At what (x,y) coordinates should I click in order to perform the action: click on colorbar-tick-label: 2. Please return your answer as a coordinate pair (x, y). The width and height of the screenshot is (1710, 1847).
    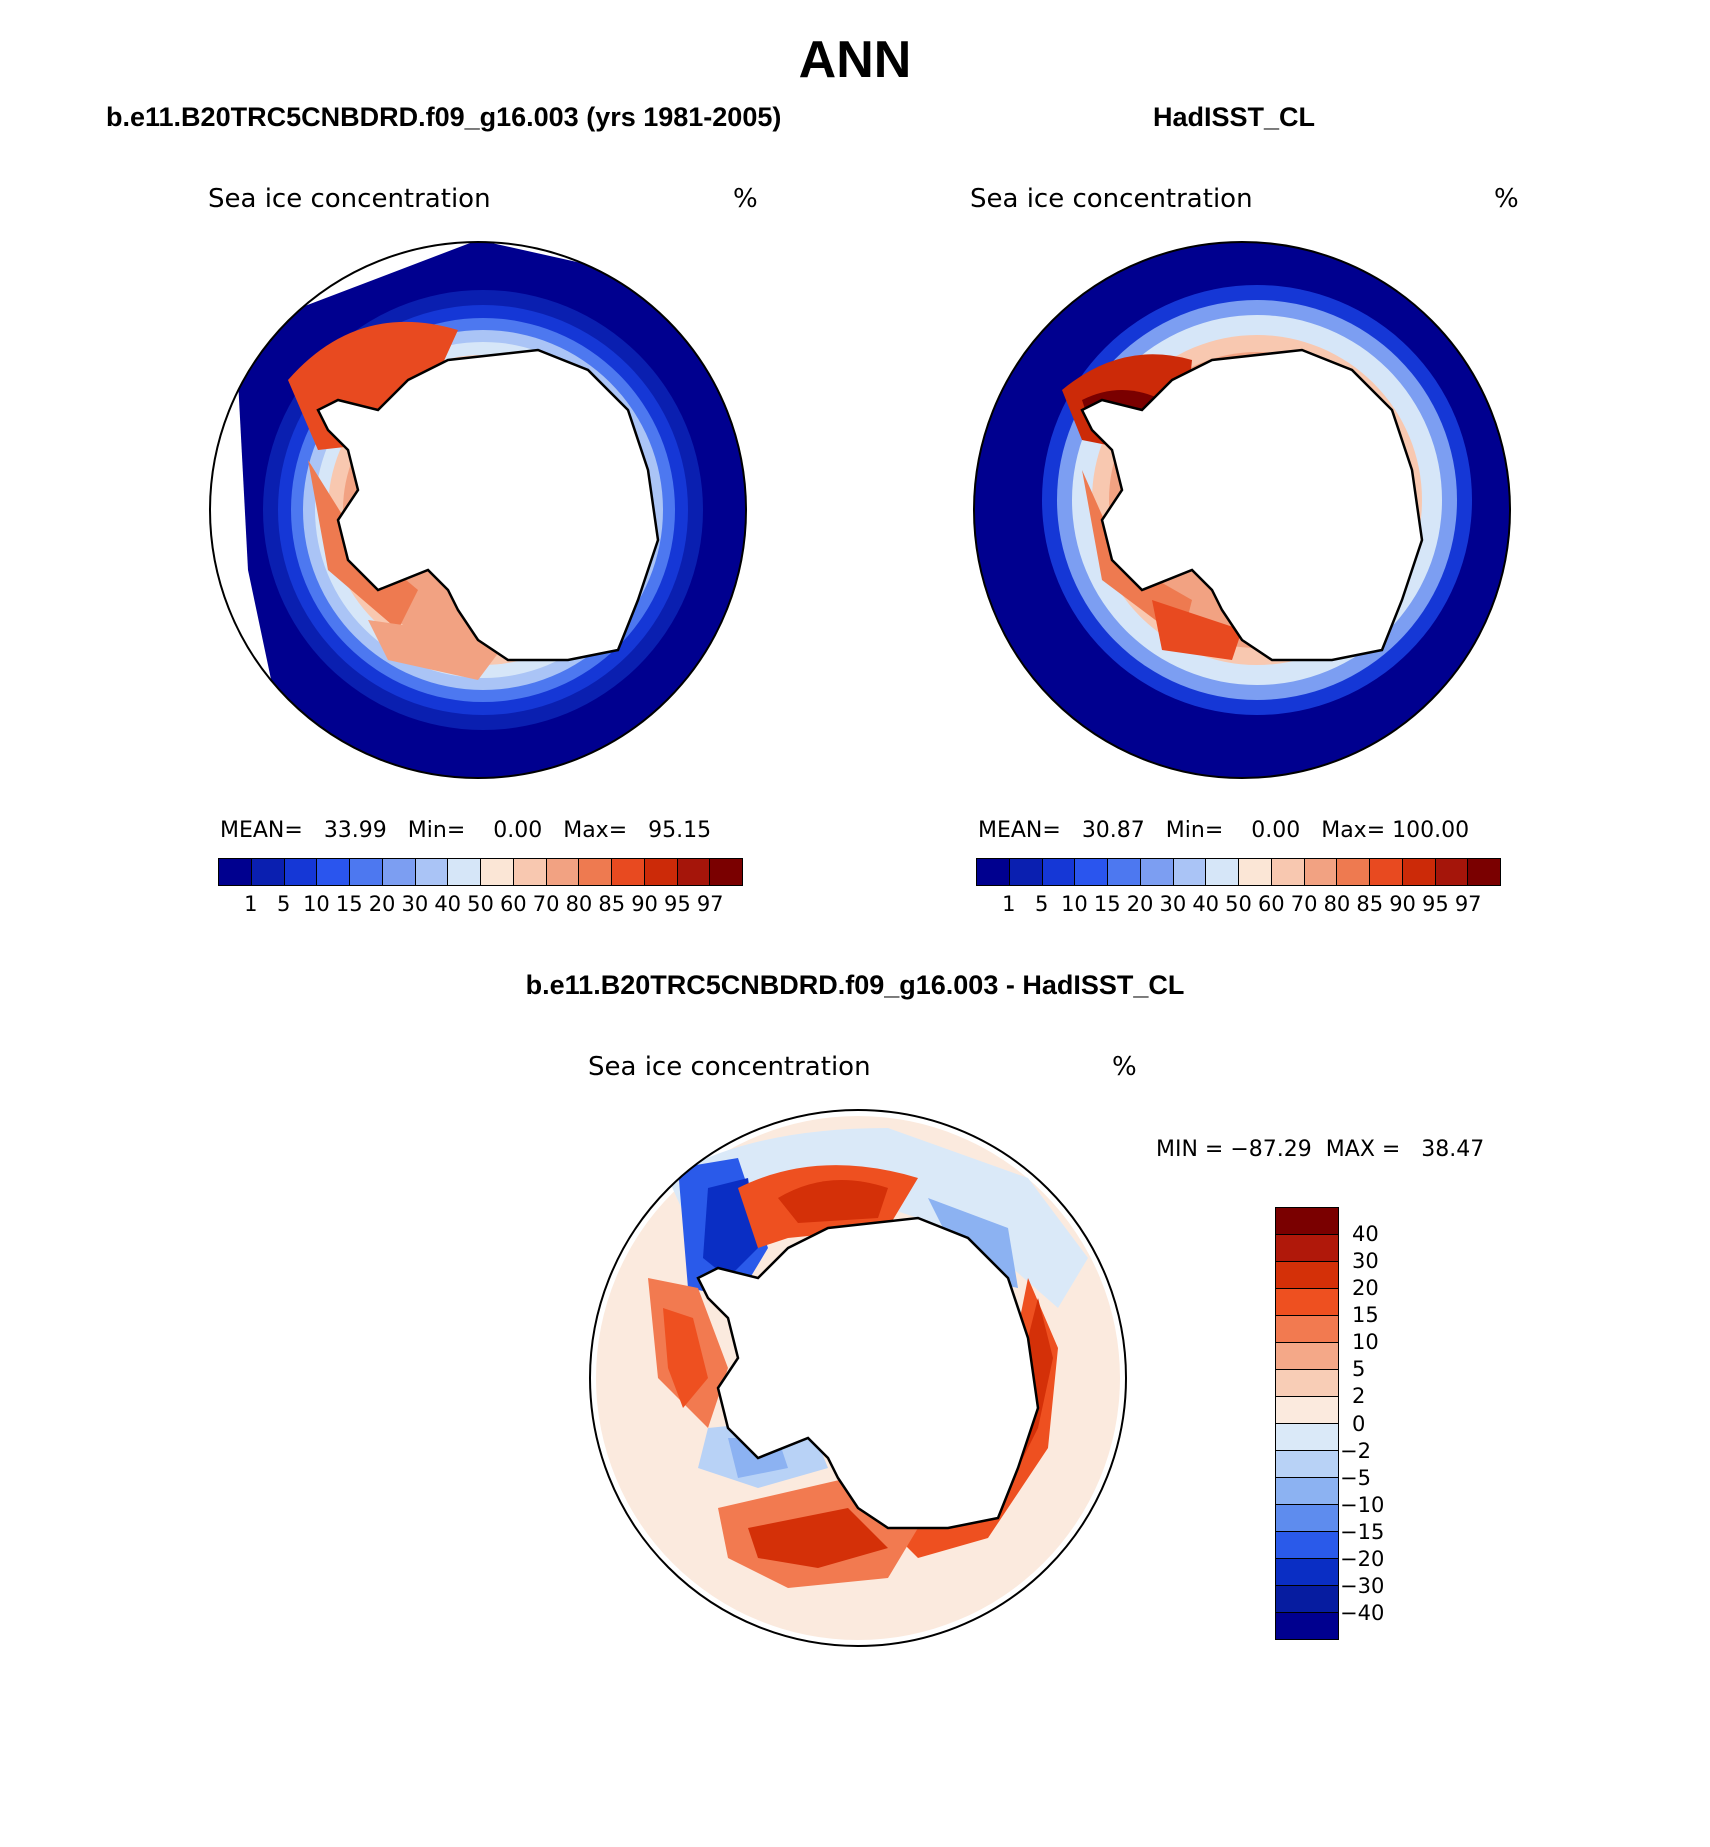
    Looking at the image, I should click on (1359, 1396).